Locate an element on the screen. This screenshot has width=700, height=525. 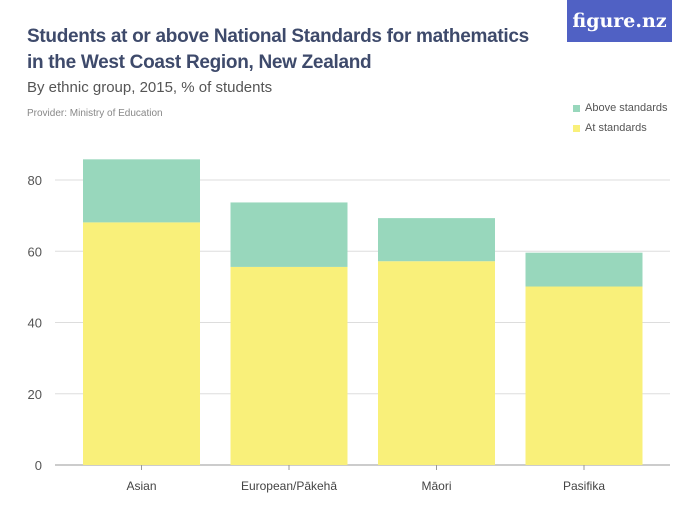
x-tick-label: Pasifika is located at coordinates (584, 486).